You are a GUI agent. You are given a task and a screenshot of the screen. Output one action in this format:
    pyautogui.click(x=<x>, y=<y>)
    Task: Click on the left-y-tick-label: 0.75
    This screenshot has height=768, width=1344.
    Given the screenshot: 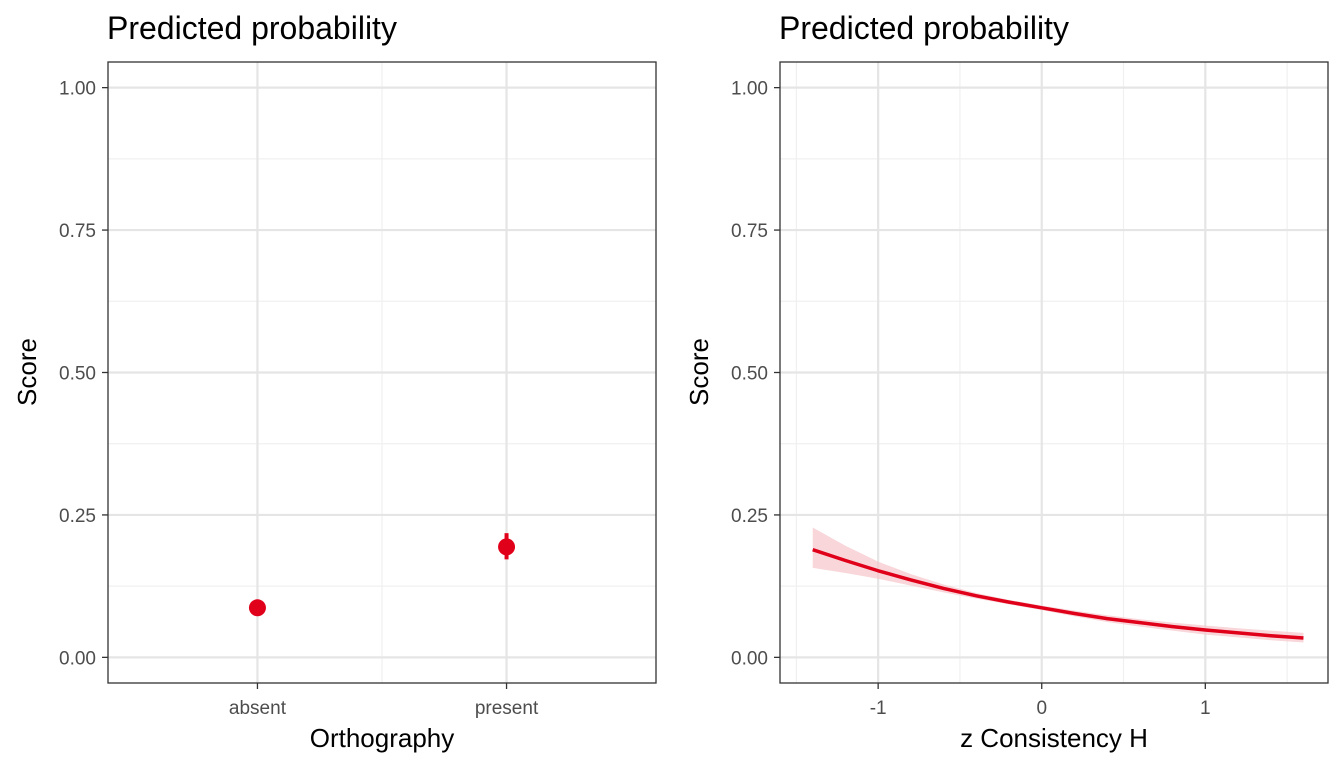 What is the action you would take?
    pyautogui.click(x=77, y=231)
    